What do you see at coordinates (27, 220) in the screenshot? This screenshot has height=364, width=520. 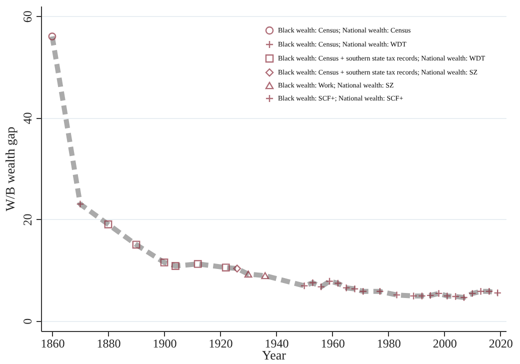 I see `y-tick-label: 20` at bounding box center [27, 220].